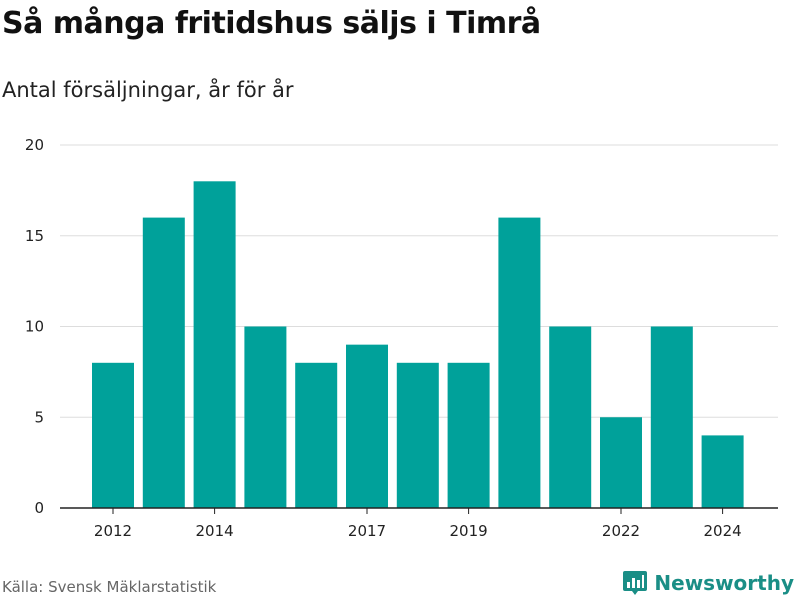 This screenshot has height=600, width=800. I want to click on x-tick-label: 2014, so click(215, 531).